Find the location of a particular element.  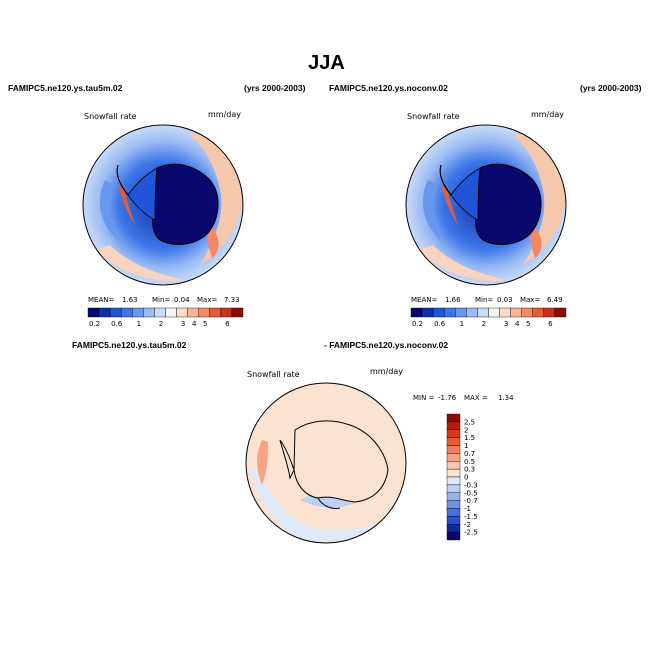

panel2-colorbar-tick-label: 5 is located at coordinates (528, 324).